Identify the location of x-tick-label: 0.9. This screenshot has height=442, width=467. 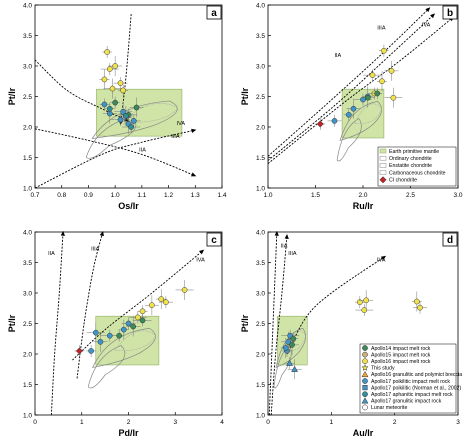
(88, 195).